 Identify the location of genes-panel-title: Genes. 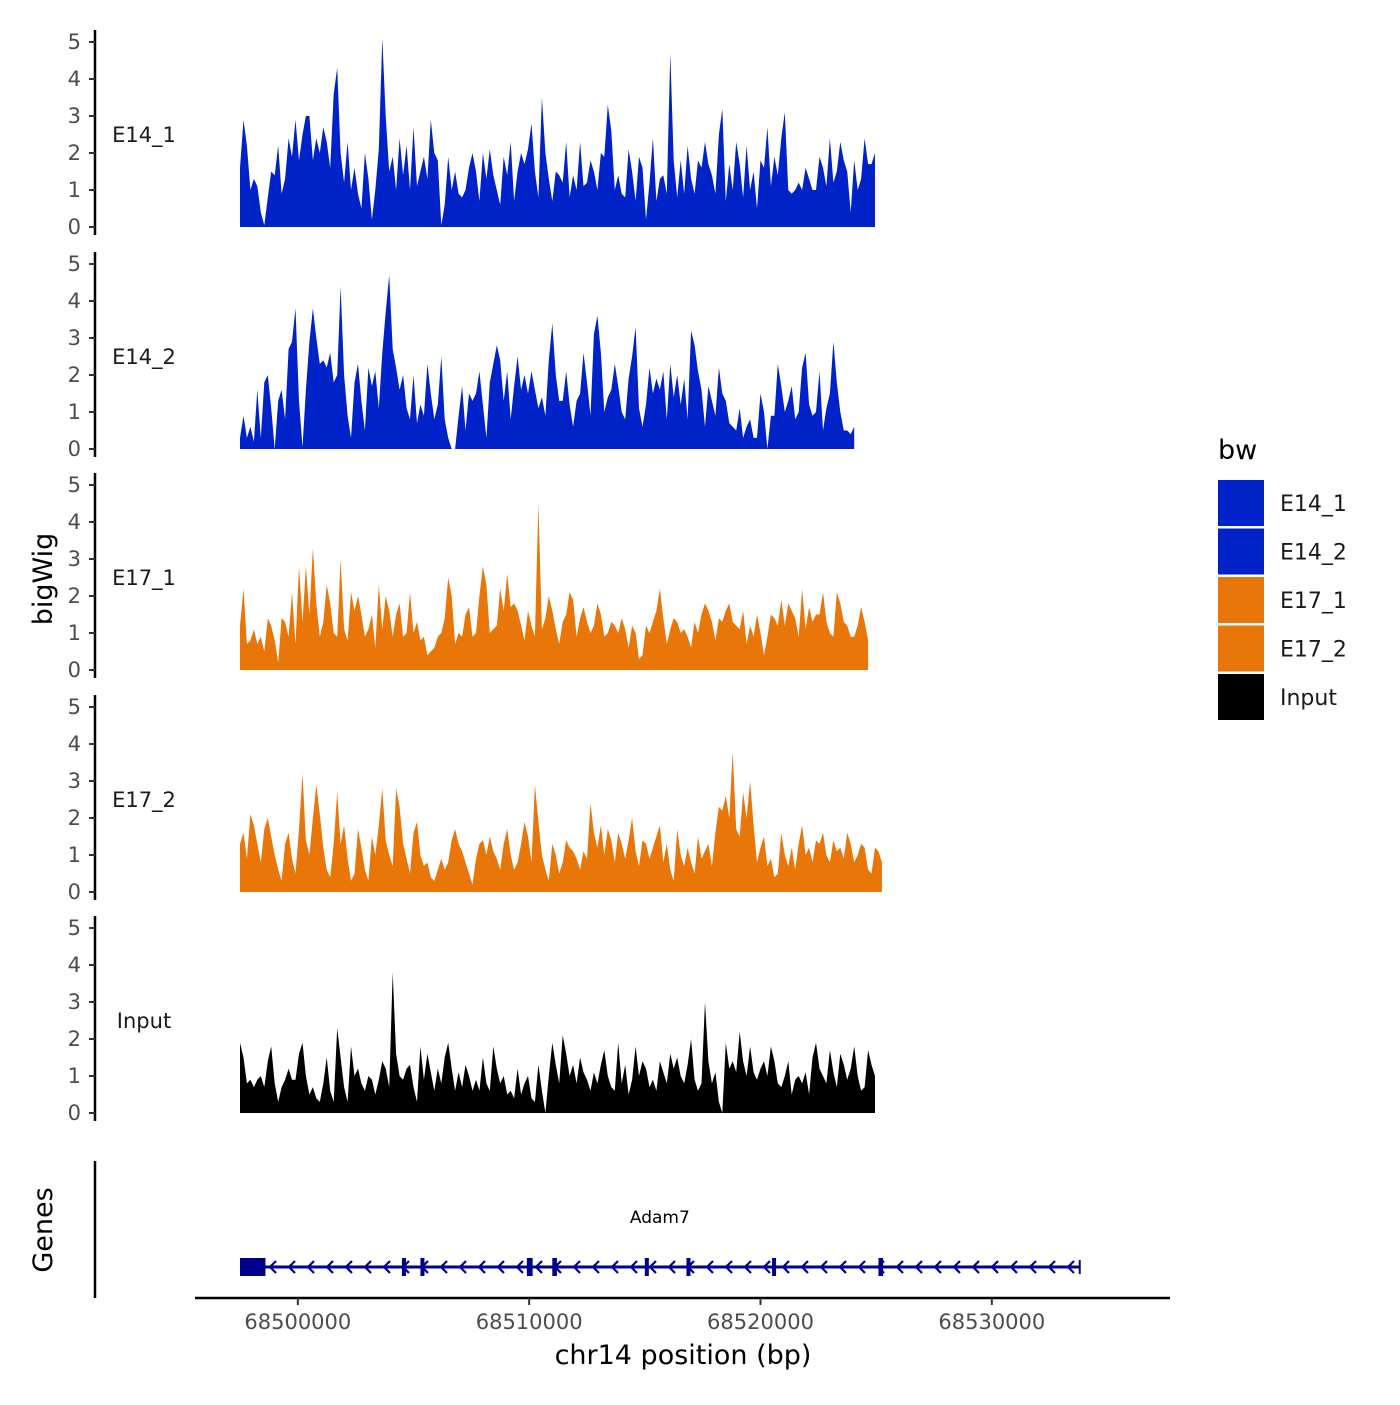
(43, 1229).